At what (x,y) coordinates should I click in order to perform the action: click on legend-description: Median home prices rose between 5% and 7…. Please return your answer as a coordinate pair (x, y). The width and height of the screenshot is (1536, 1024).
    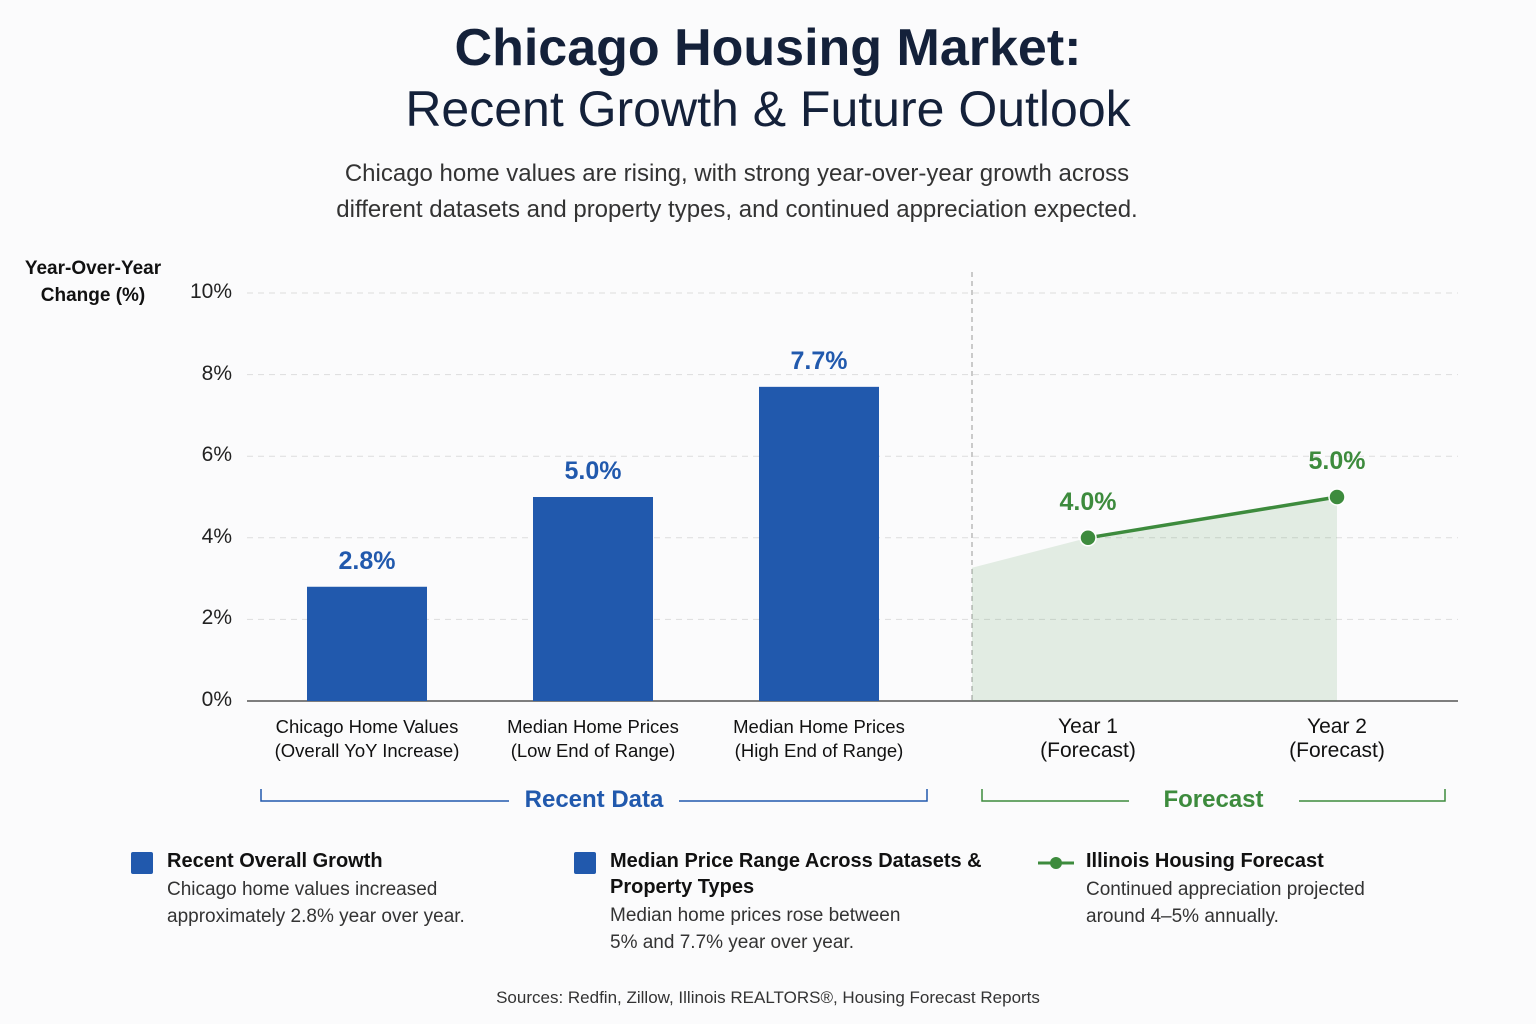
    Looking at the image, I should click on (755, 929).